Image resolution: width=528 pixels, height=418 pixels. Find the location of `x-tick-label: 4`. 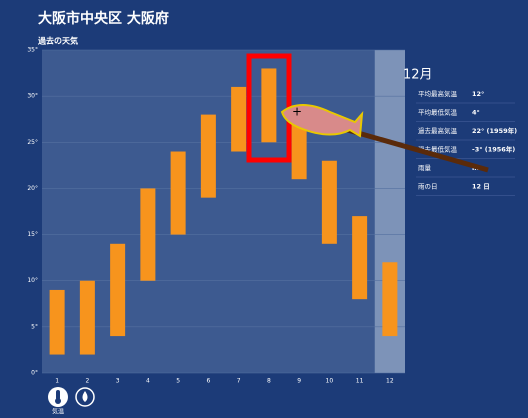

x-tick-label: 4 is located at coordinates (148, 381).